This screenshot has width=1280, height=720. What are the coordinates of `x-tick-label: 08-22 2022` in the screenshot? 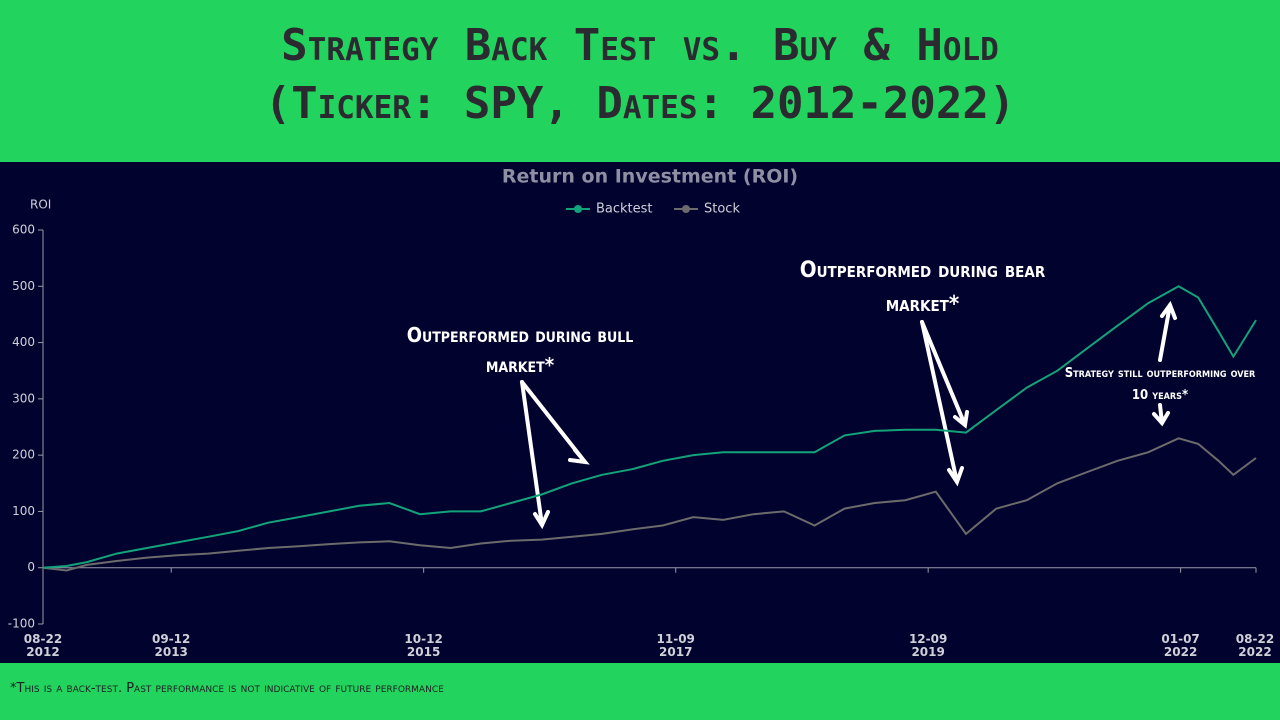 It's located at (1255, 645).